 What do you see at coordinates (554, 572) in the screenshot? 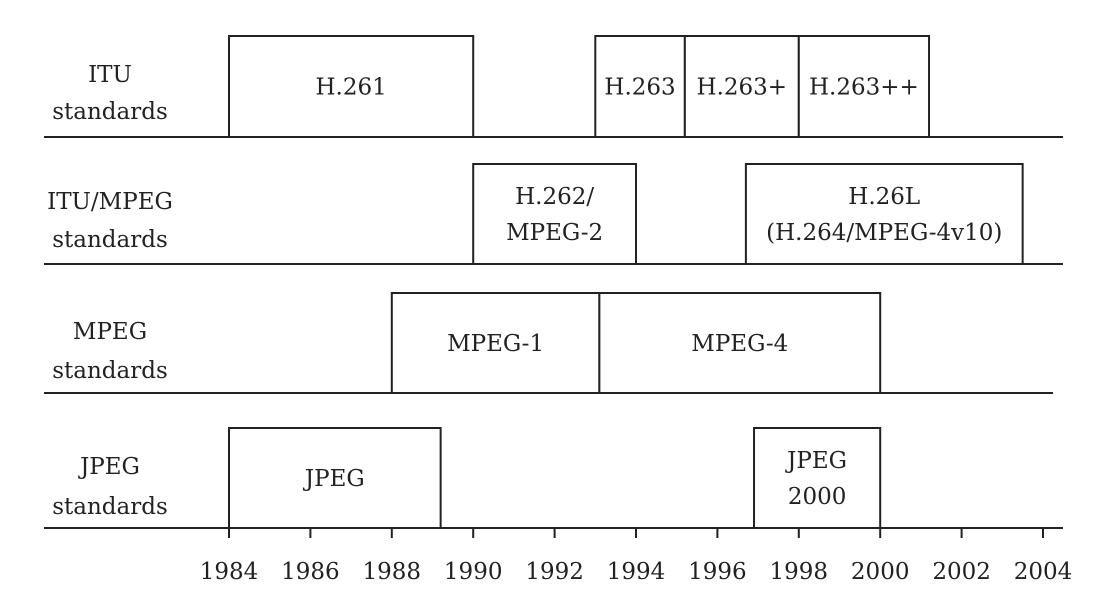
I see `axis-tick-label: 1992` at bounding box center [554, 572].